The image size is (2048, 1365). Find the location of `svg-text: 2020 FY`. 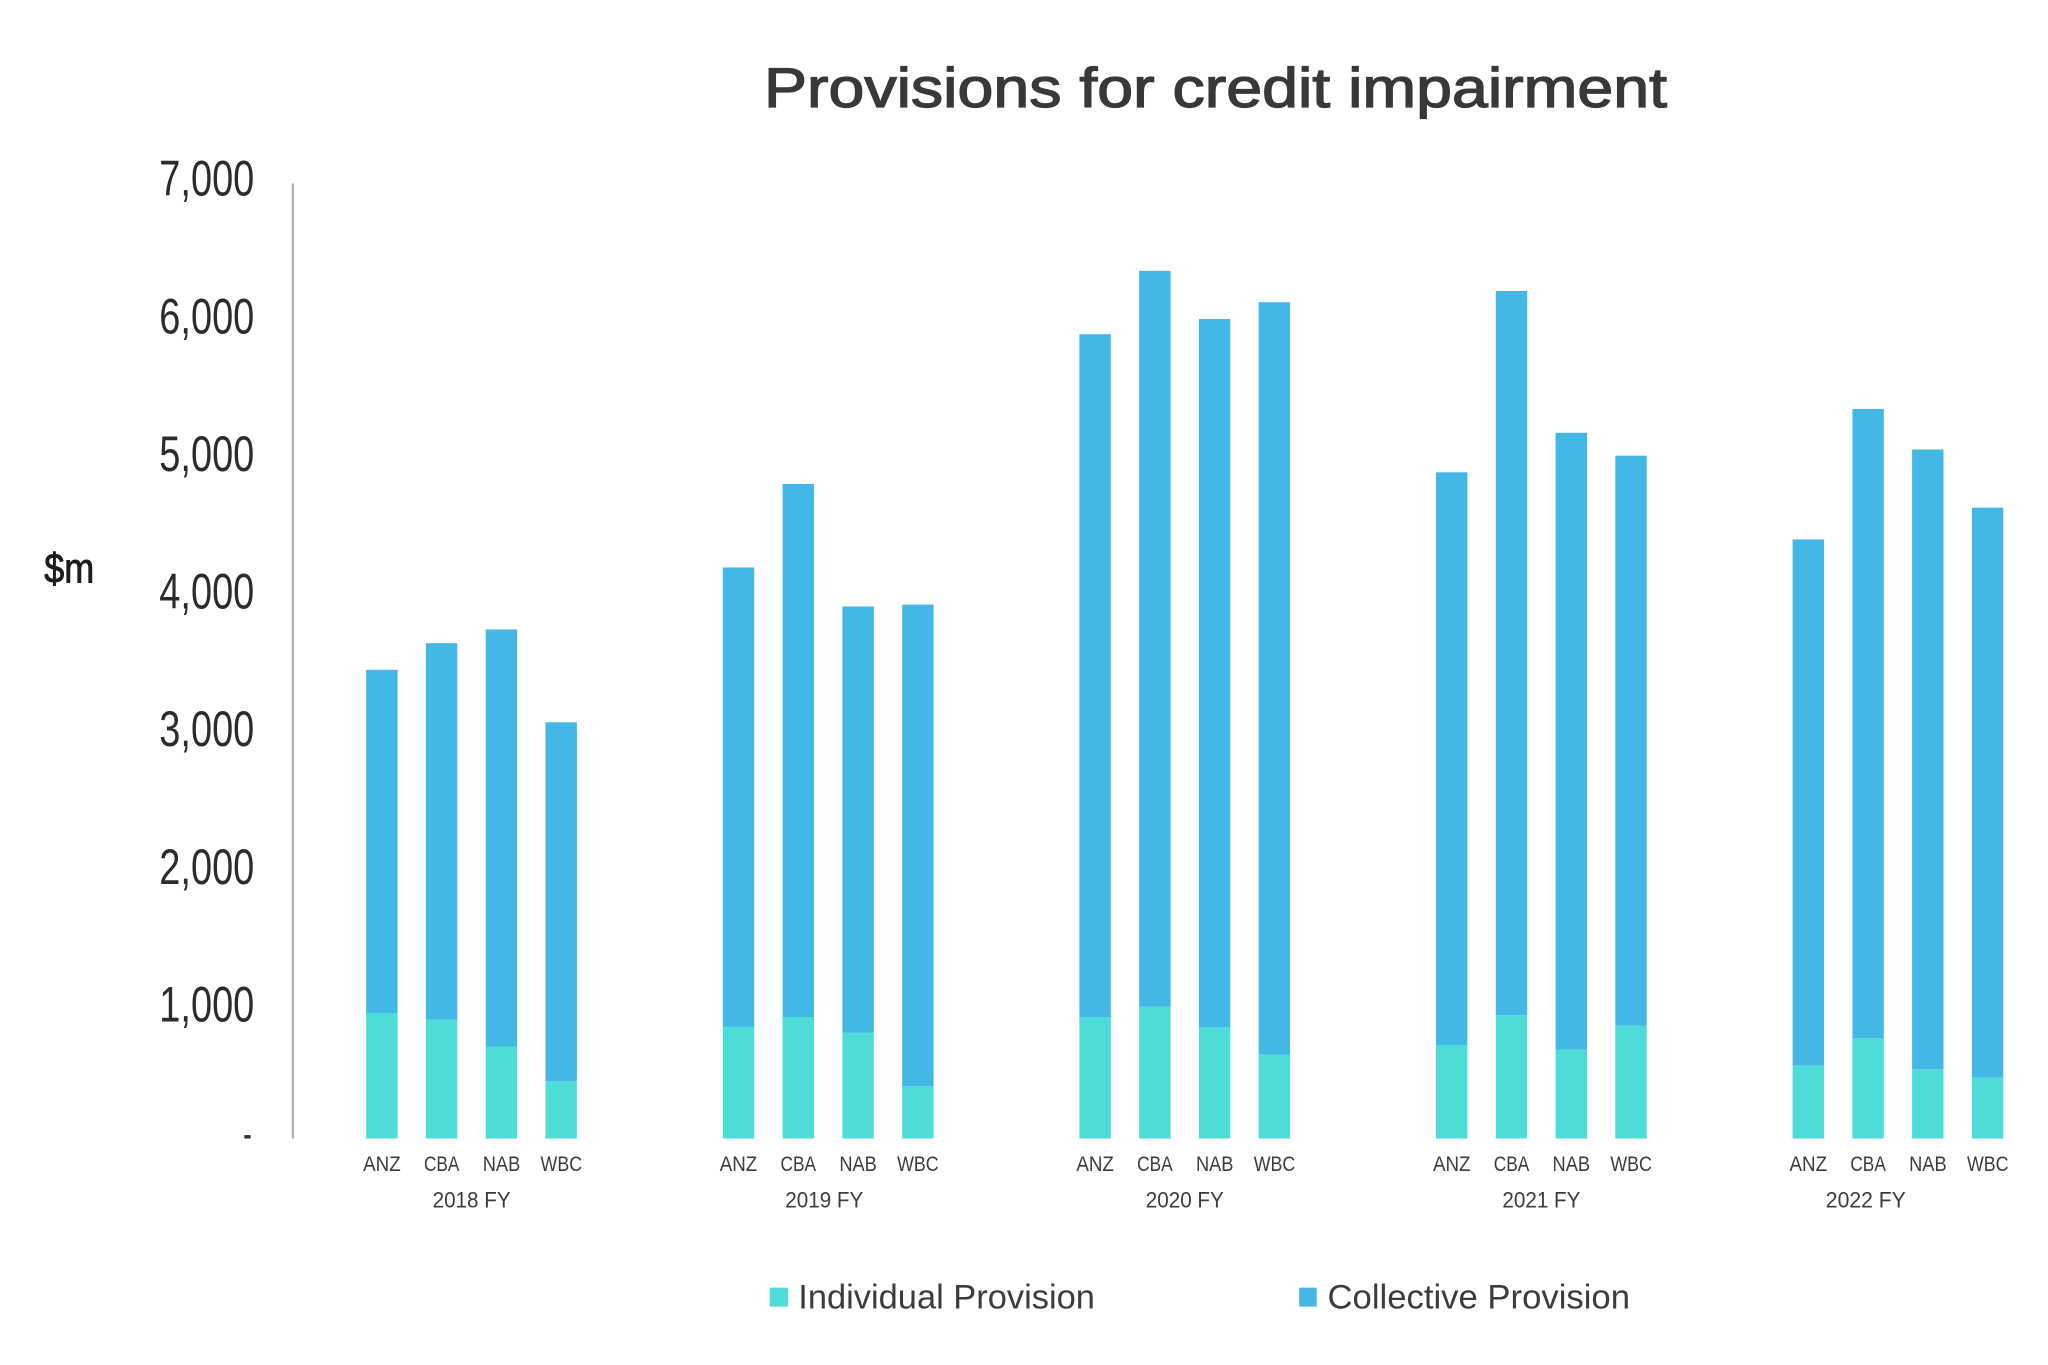

svg-text: 2020 FY is located at coordinates (1185, 1199).